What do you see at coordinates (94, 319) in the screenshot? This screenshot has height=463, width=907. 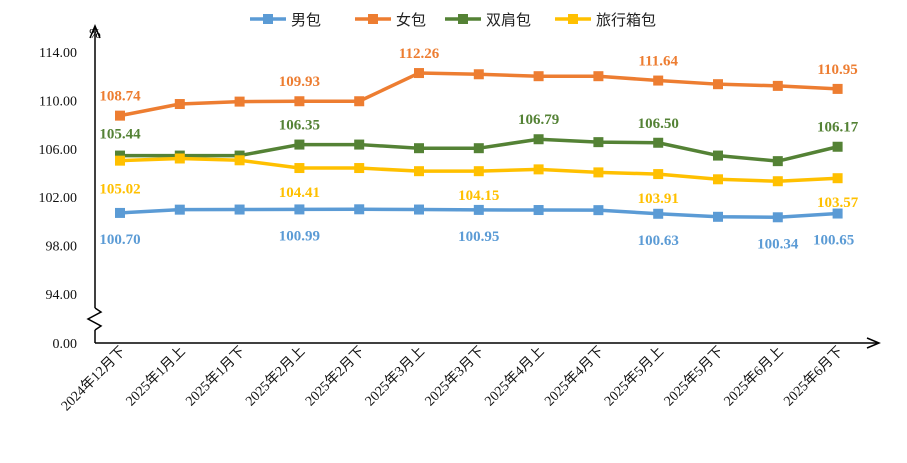 I see `axis-break-icon` at bounding box center [94, 319].